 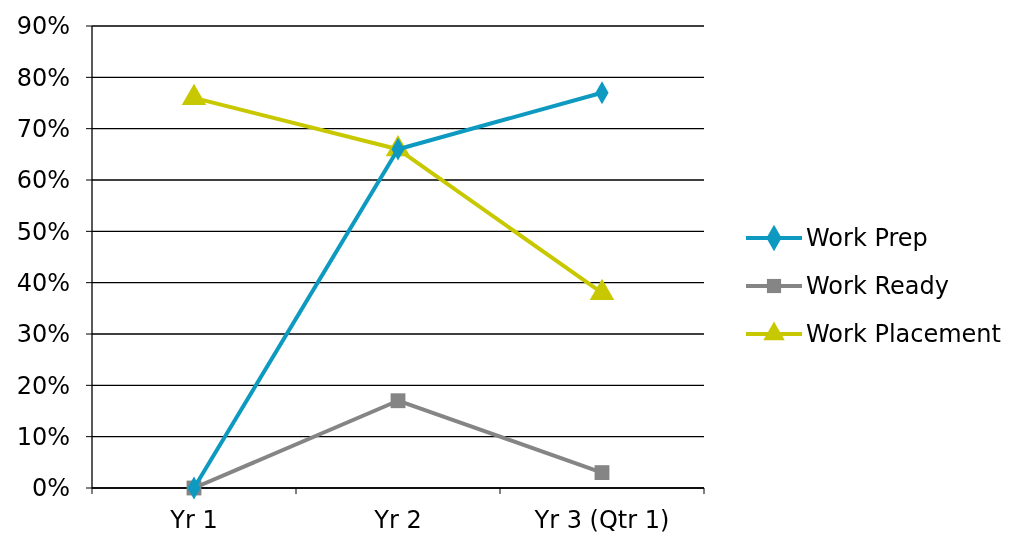 What do you see at coordinates (43, 437) in the screenshot?
I see `y-tick-label: 10%` at bounding box center [43, 437].